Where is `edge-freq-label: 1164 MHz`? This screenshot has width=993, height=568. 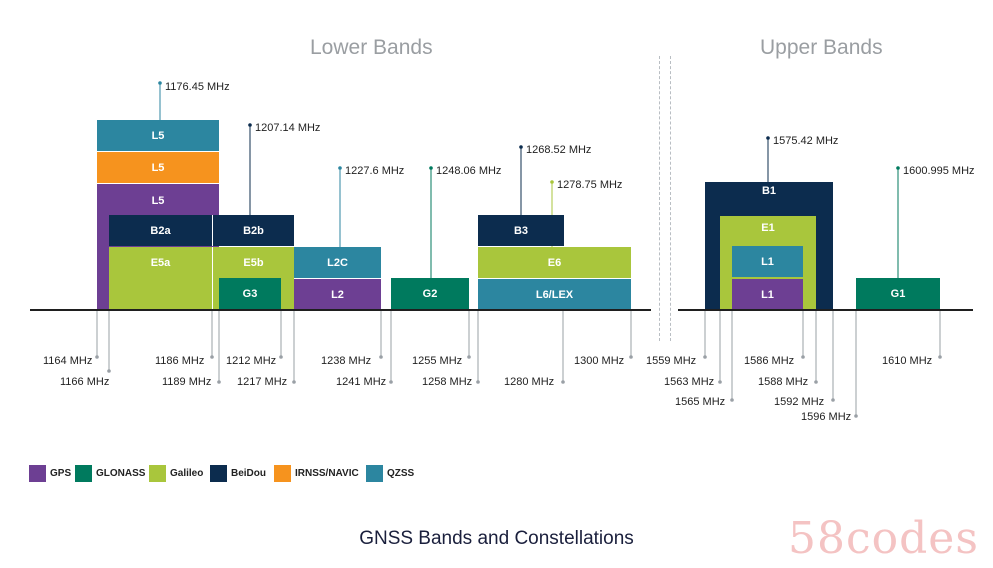 edge-freq-label: 1164 MHz is located at coordinates (68, 361).